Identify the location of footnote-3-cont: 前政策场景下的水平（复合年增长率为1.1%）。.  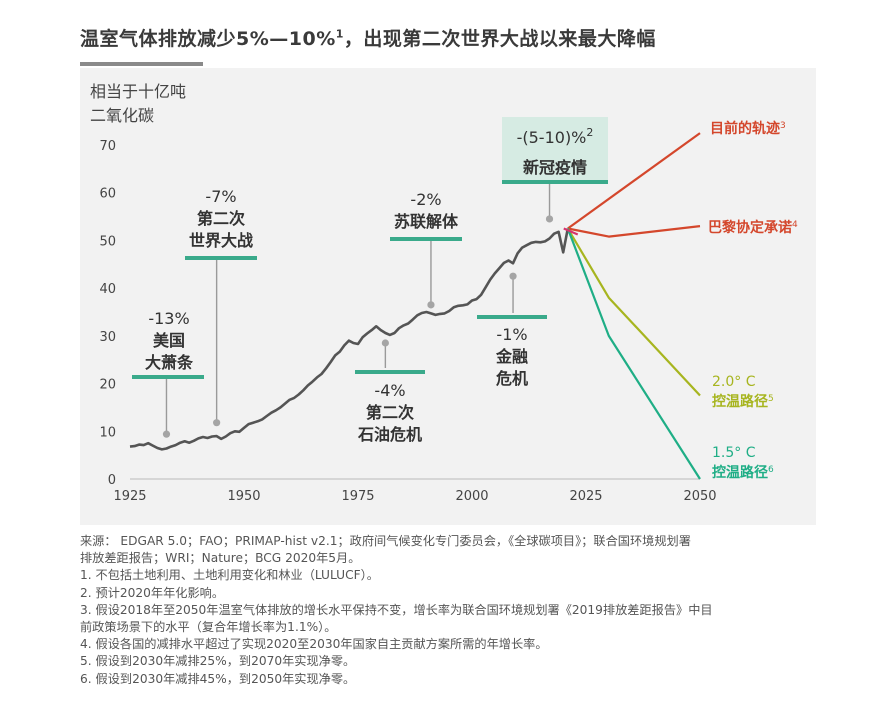
(208, 627).